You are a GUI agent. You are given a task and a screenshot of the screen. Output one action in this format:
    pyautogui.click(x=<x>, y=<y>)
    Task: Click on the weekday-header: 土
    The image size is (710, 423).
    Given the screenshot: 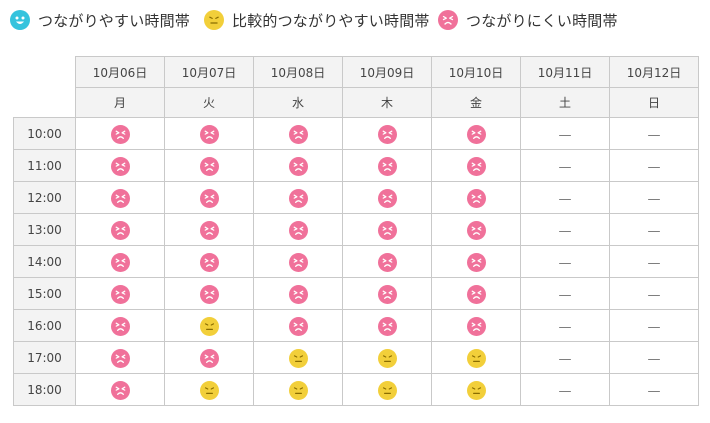 What is the action you would take?
    pyautogui.click(x=565, y=102)
    